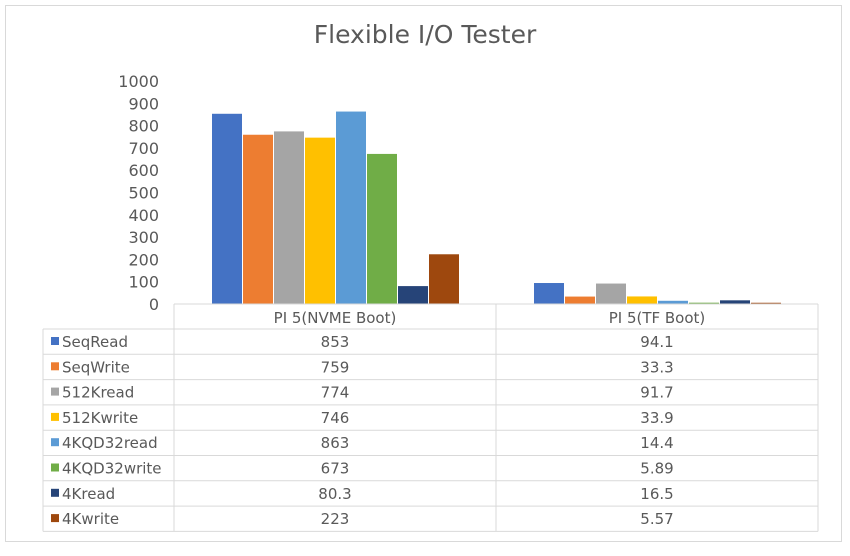 This screenshot has height=556, width=850. Describe the element at coordinates (110, 443) in the screenshot. I see `legend-label-4KQD32read: 4KQD32read` at that location.